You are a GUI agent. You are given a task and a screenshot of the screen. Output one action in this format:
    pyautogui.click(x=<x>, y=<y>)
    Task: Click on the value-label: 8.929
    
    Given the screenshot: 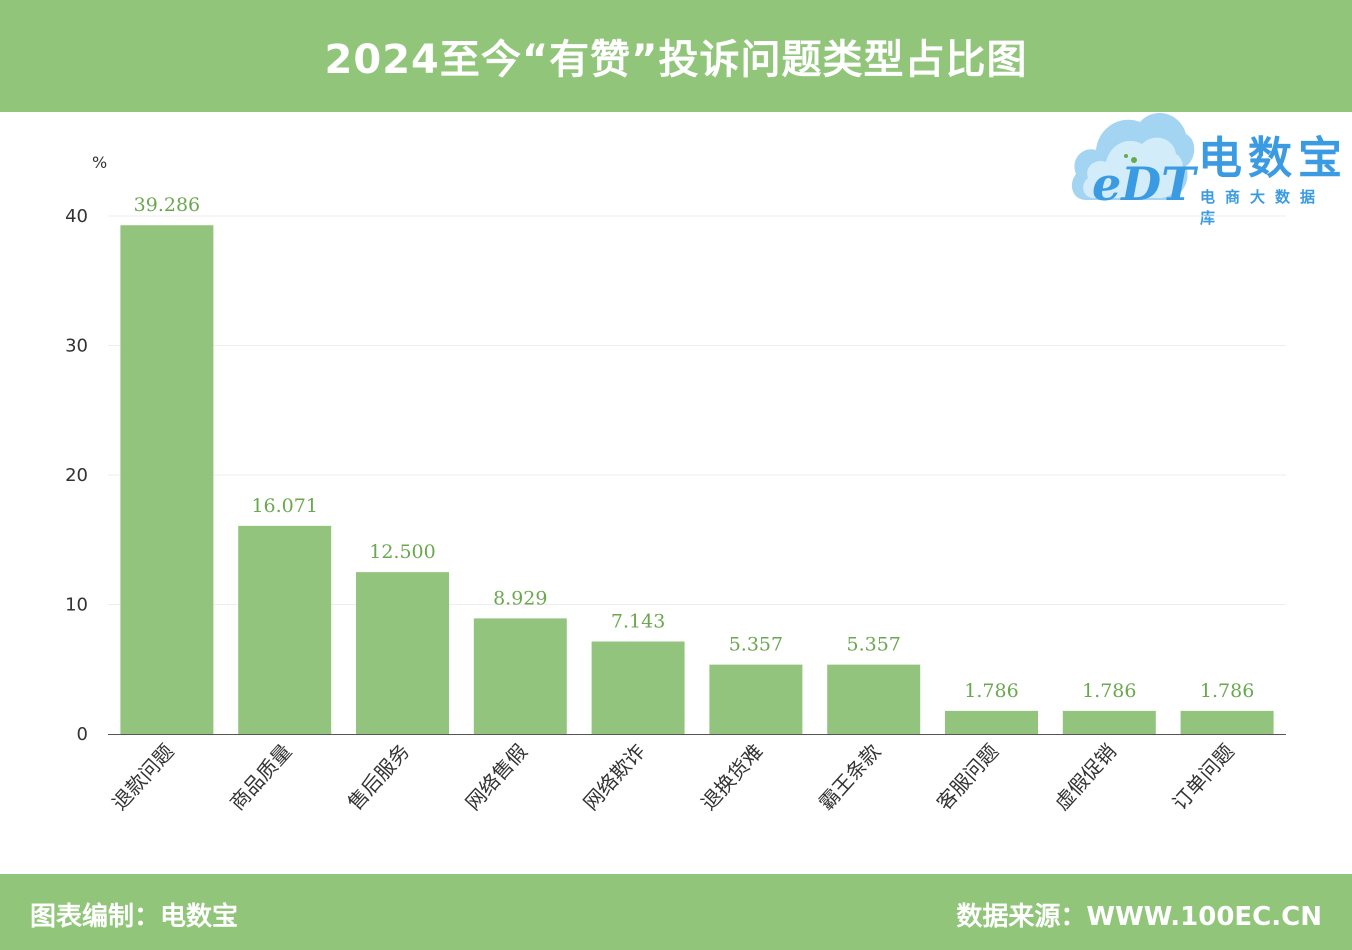 What is the action you would take?
    pyautogui.click(x=520, y=598)
    